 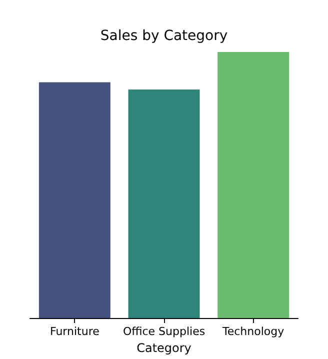 What do you see at coordinates (164, 36) in the screenshot?
I see `chart-title: Sales by Category` at bounding box center [164, 36].